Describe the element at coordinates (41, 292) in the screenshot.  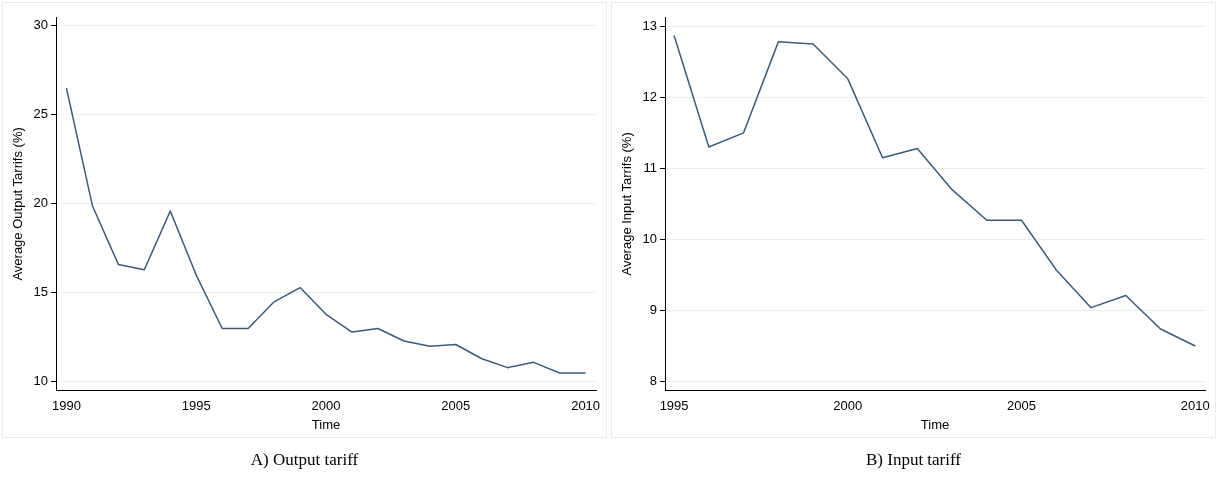
I see `y-tick-label: 15` at that location.